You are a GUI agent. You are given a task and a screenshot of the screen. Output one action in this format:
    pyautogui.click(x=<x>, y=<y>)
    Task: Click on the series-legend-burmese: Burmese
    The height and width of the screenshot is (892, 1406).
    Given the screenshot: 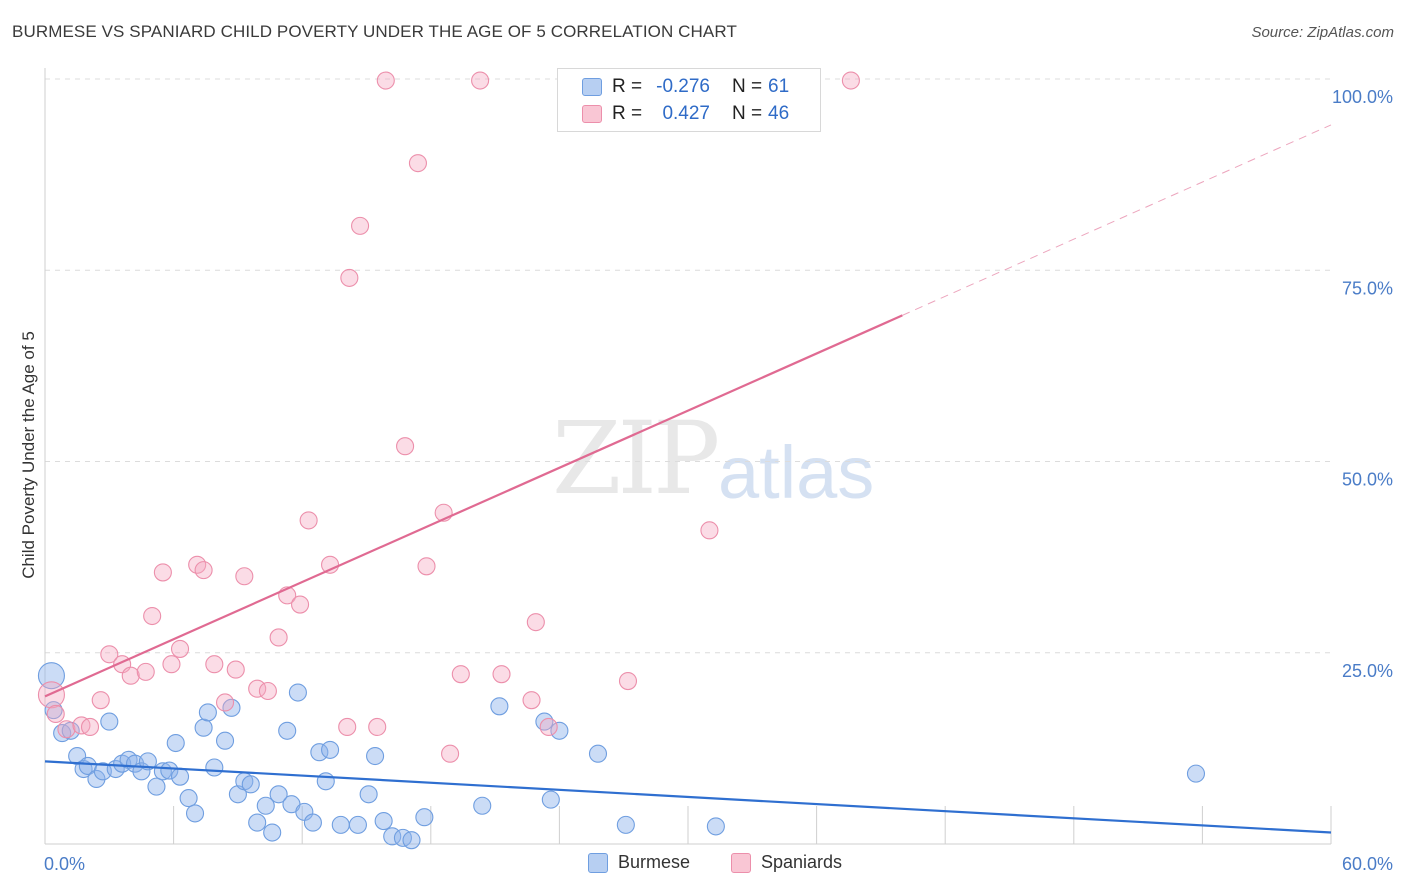 What is the action you would take?
    pyautogui.click(x=639, y=862)
    